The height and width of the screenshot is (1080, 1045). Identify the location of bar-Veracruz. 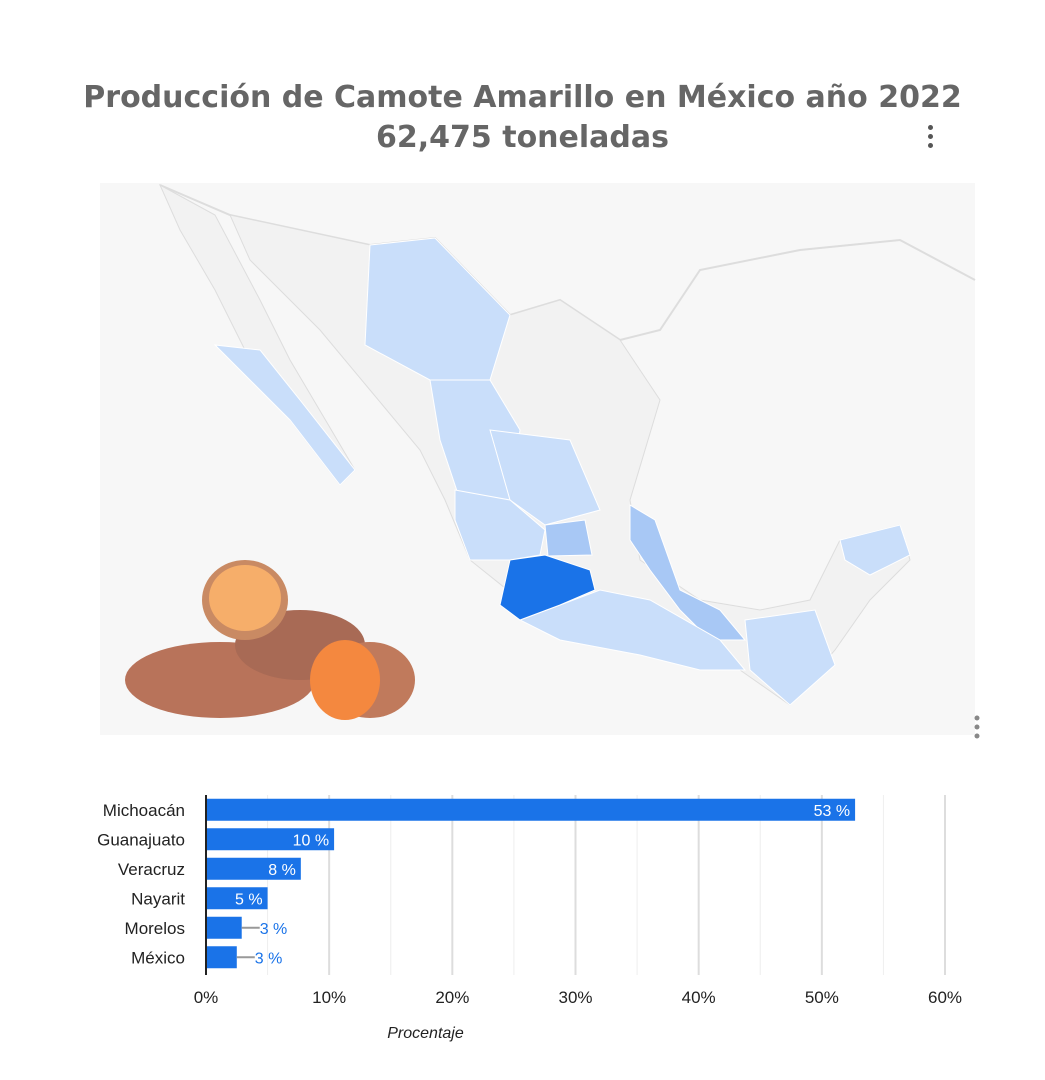
(253, 868).